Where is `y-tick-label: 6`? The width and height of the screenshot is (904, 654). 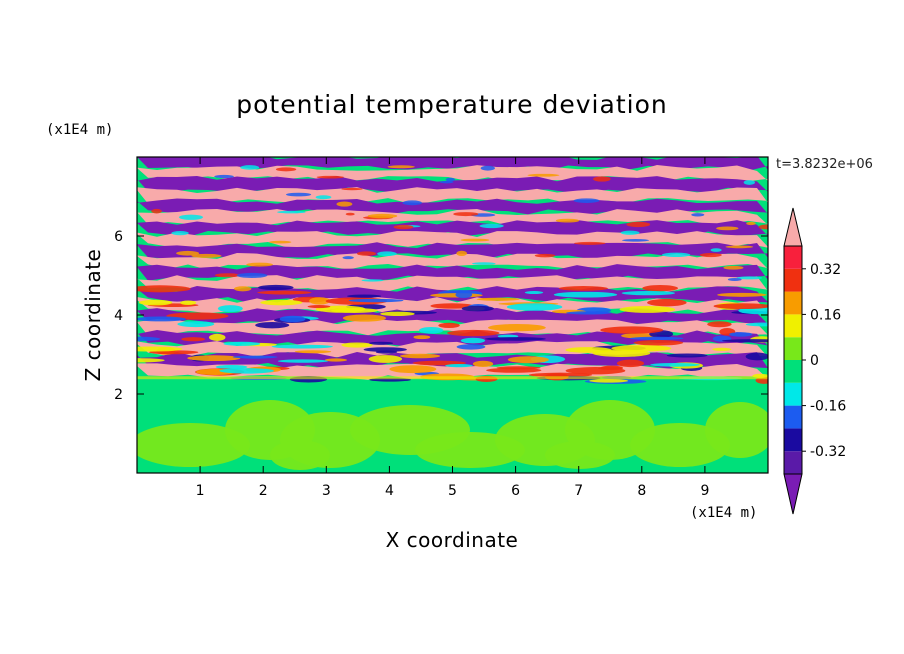 y-tick-label: 6 is located at coordinates (118, 237).